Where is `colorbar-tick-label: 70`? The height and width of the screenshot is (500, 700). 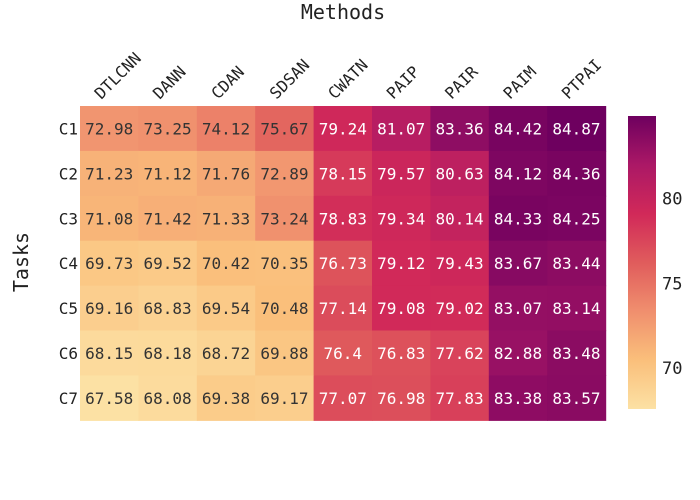
colorbar-tick-label: 70 is located at coordinates (672, 369).